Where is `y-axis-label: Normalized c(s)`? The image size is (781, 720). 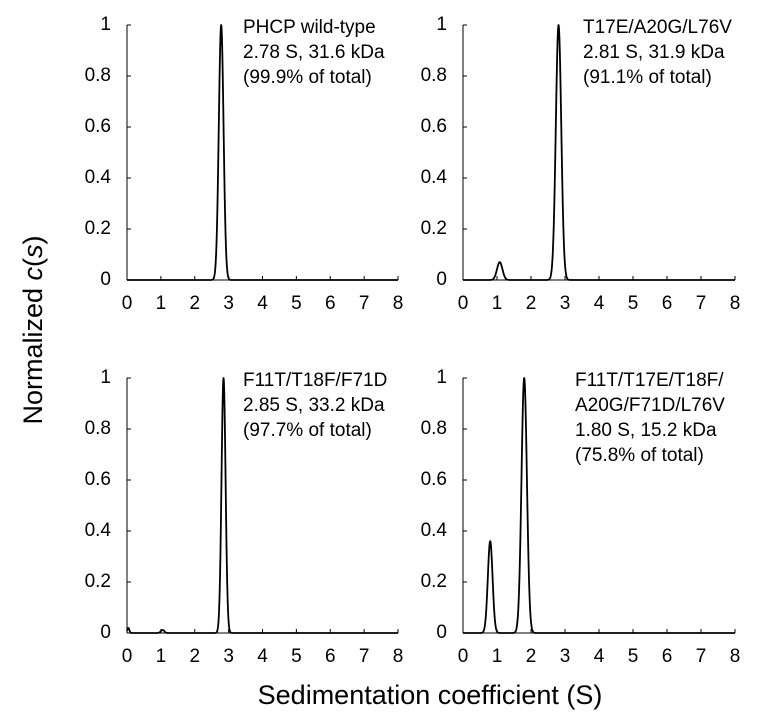
y-axis-label: Normalized c(s) is located at coordinates (33, 329).